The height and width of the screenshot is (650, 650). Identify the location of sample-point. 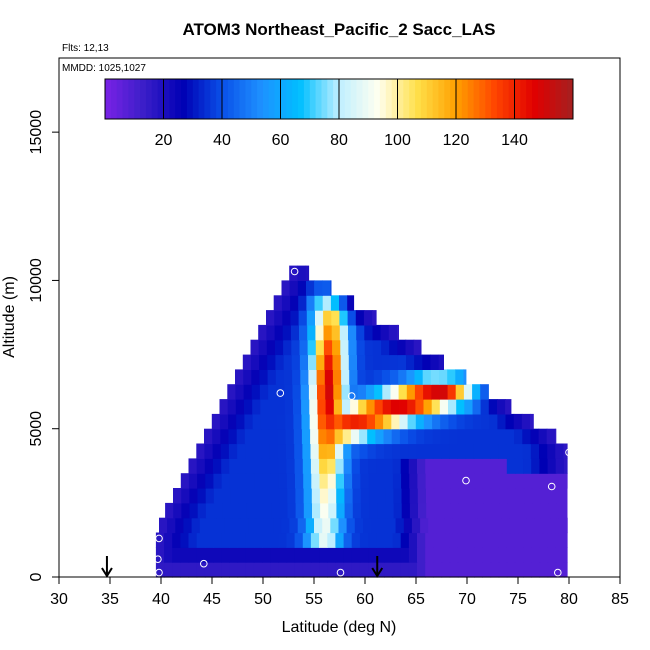
(569, 452).